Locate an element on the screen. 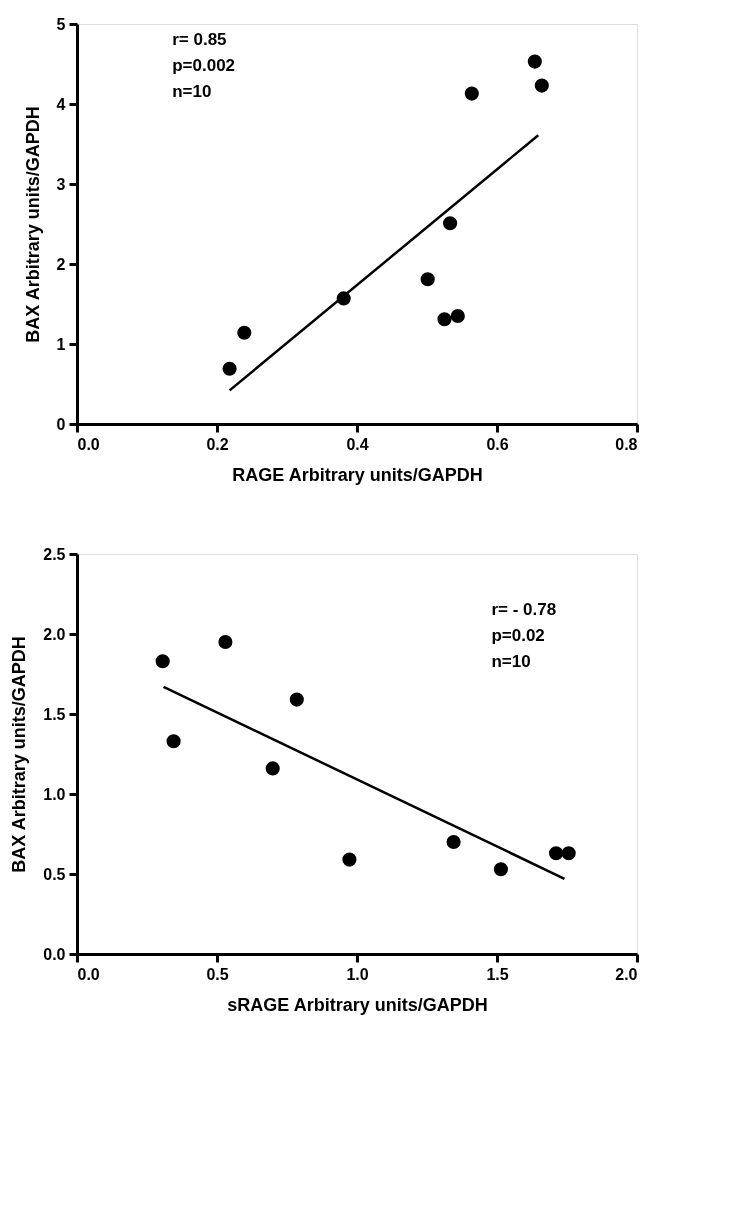 The height and width of the screenshot is (1209, 745). x-tick-label: 1.0 is located at coordinates (357, 974).